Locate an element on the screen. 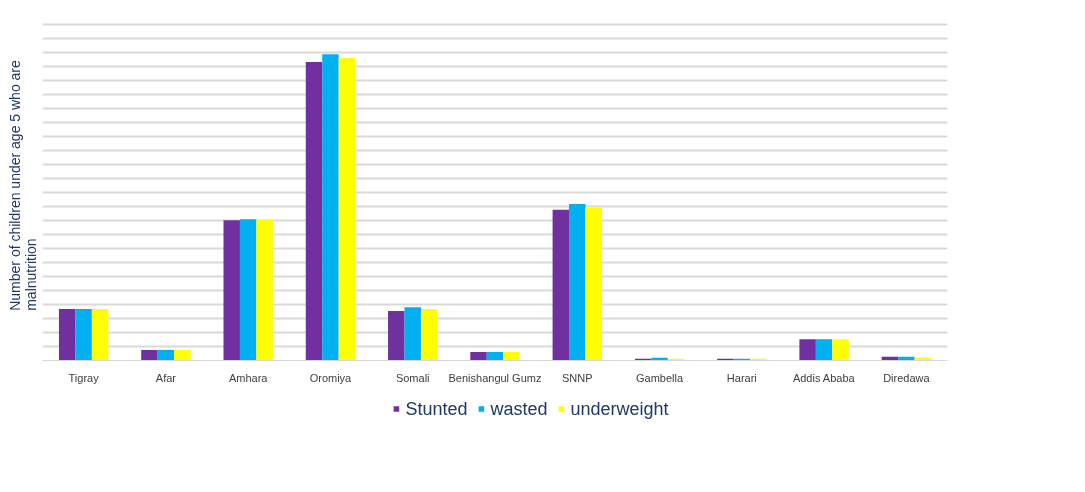 The image size is (1085, 492). x-tick-label: Somali is located at coordinates (412, 377).